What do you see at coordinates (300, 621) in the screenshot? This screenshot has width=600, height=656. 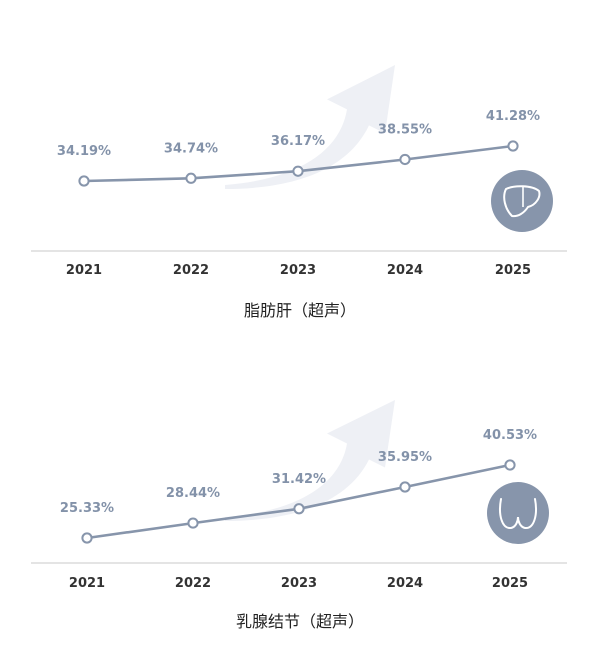 I see `chart-title: 乳腺结节（超声）` at bounding box center [300, 621].